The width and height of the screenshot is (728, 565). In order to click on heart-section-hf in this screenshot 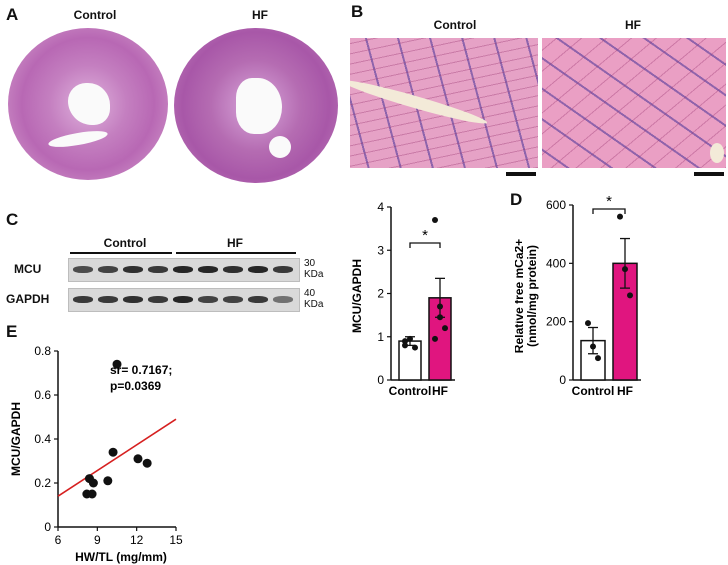, I will do `click(256, 105)`.